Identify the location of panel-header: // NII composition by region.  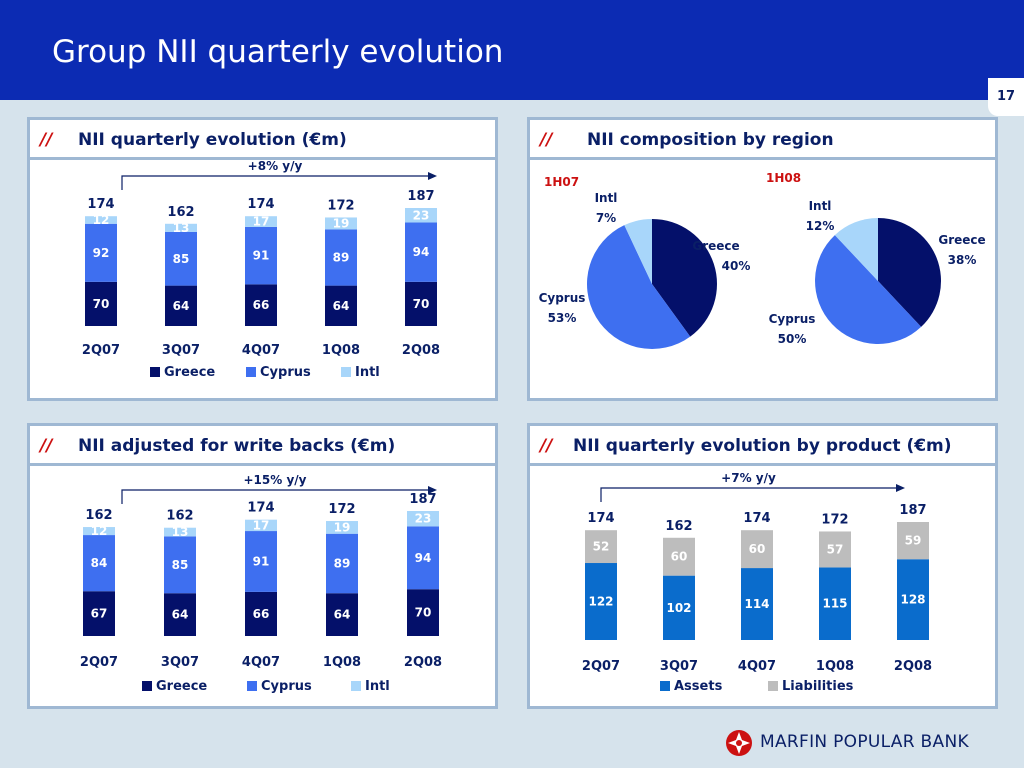
(762, 140).